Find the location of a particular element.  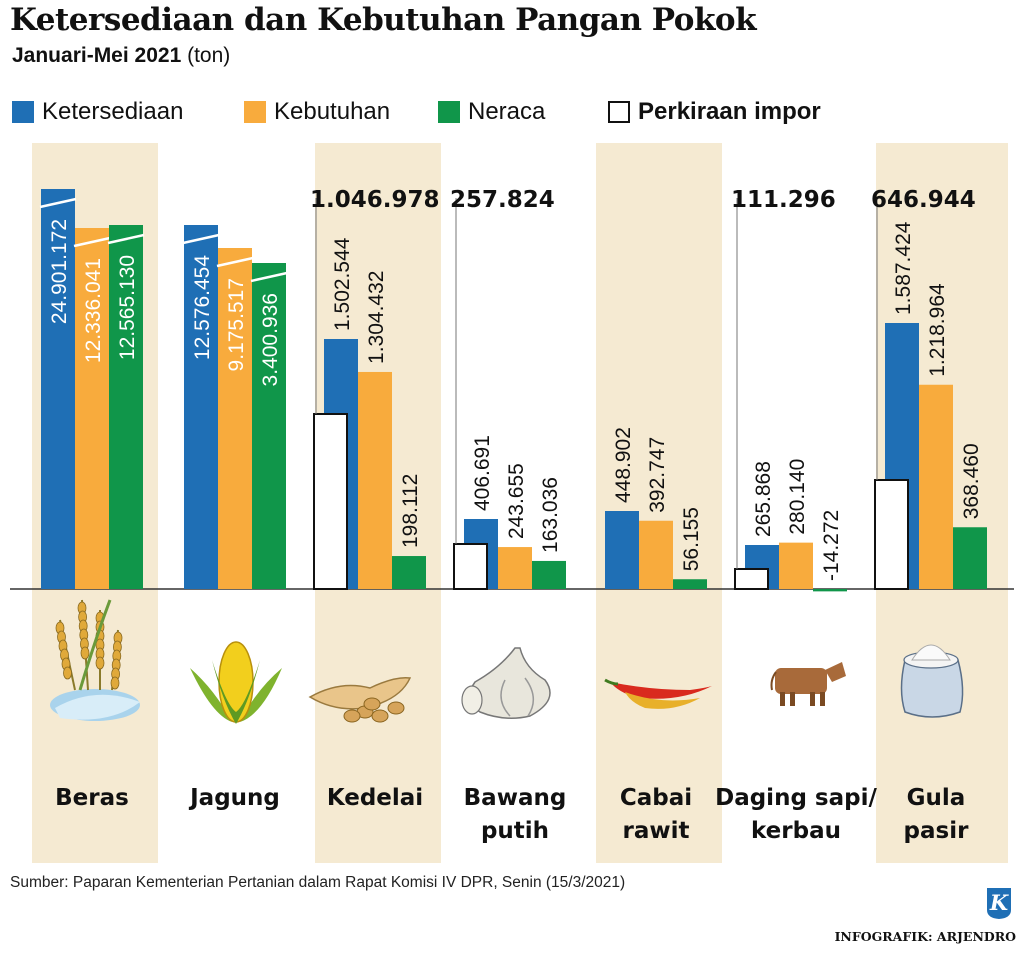

data-label-neraca-gula-pasir: 368.460 is located at coordinates (971, 481).